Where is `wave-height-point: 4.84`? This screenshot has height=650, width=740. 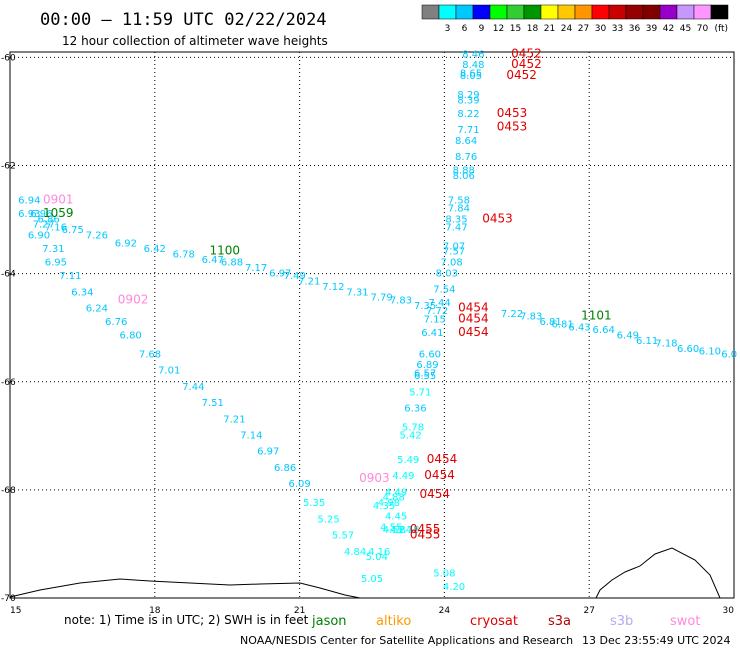 wave-height-point: 4.84 is located at coordinates (355, 552).